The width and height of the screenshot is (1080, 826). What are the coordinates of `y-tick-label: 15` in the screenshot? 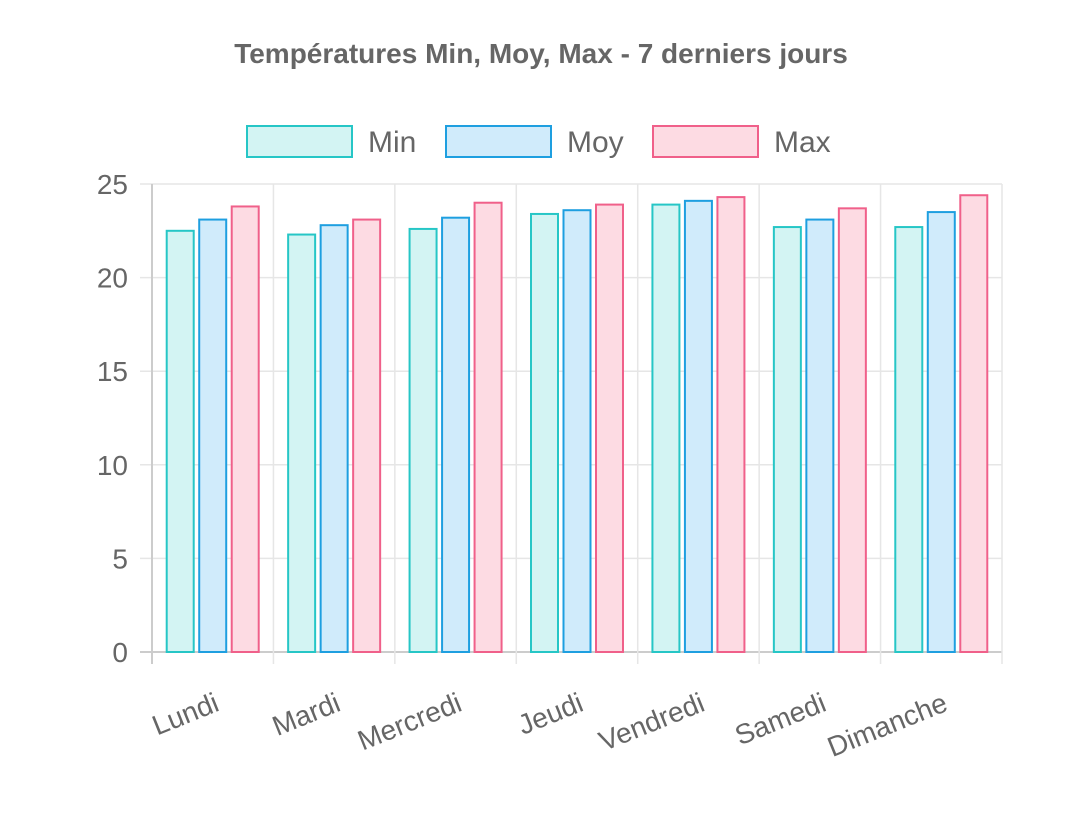 It's located at (112, 371).